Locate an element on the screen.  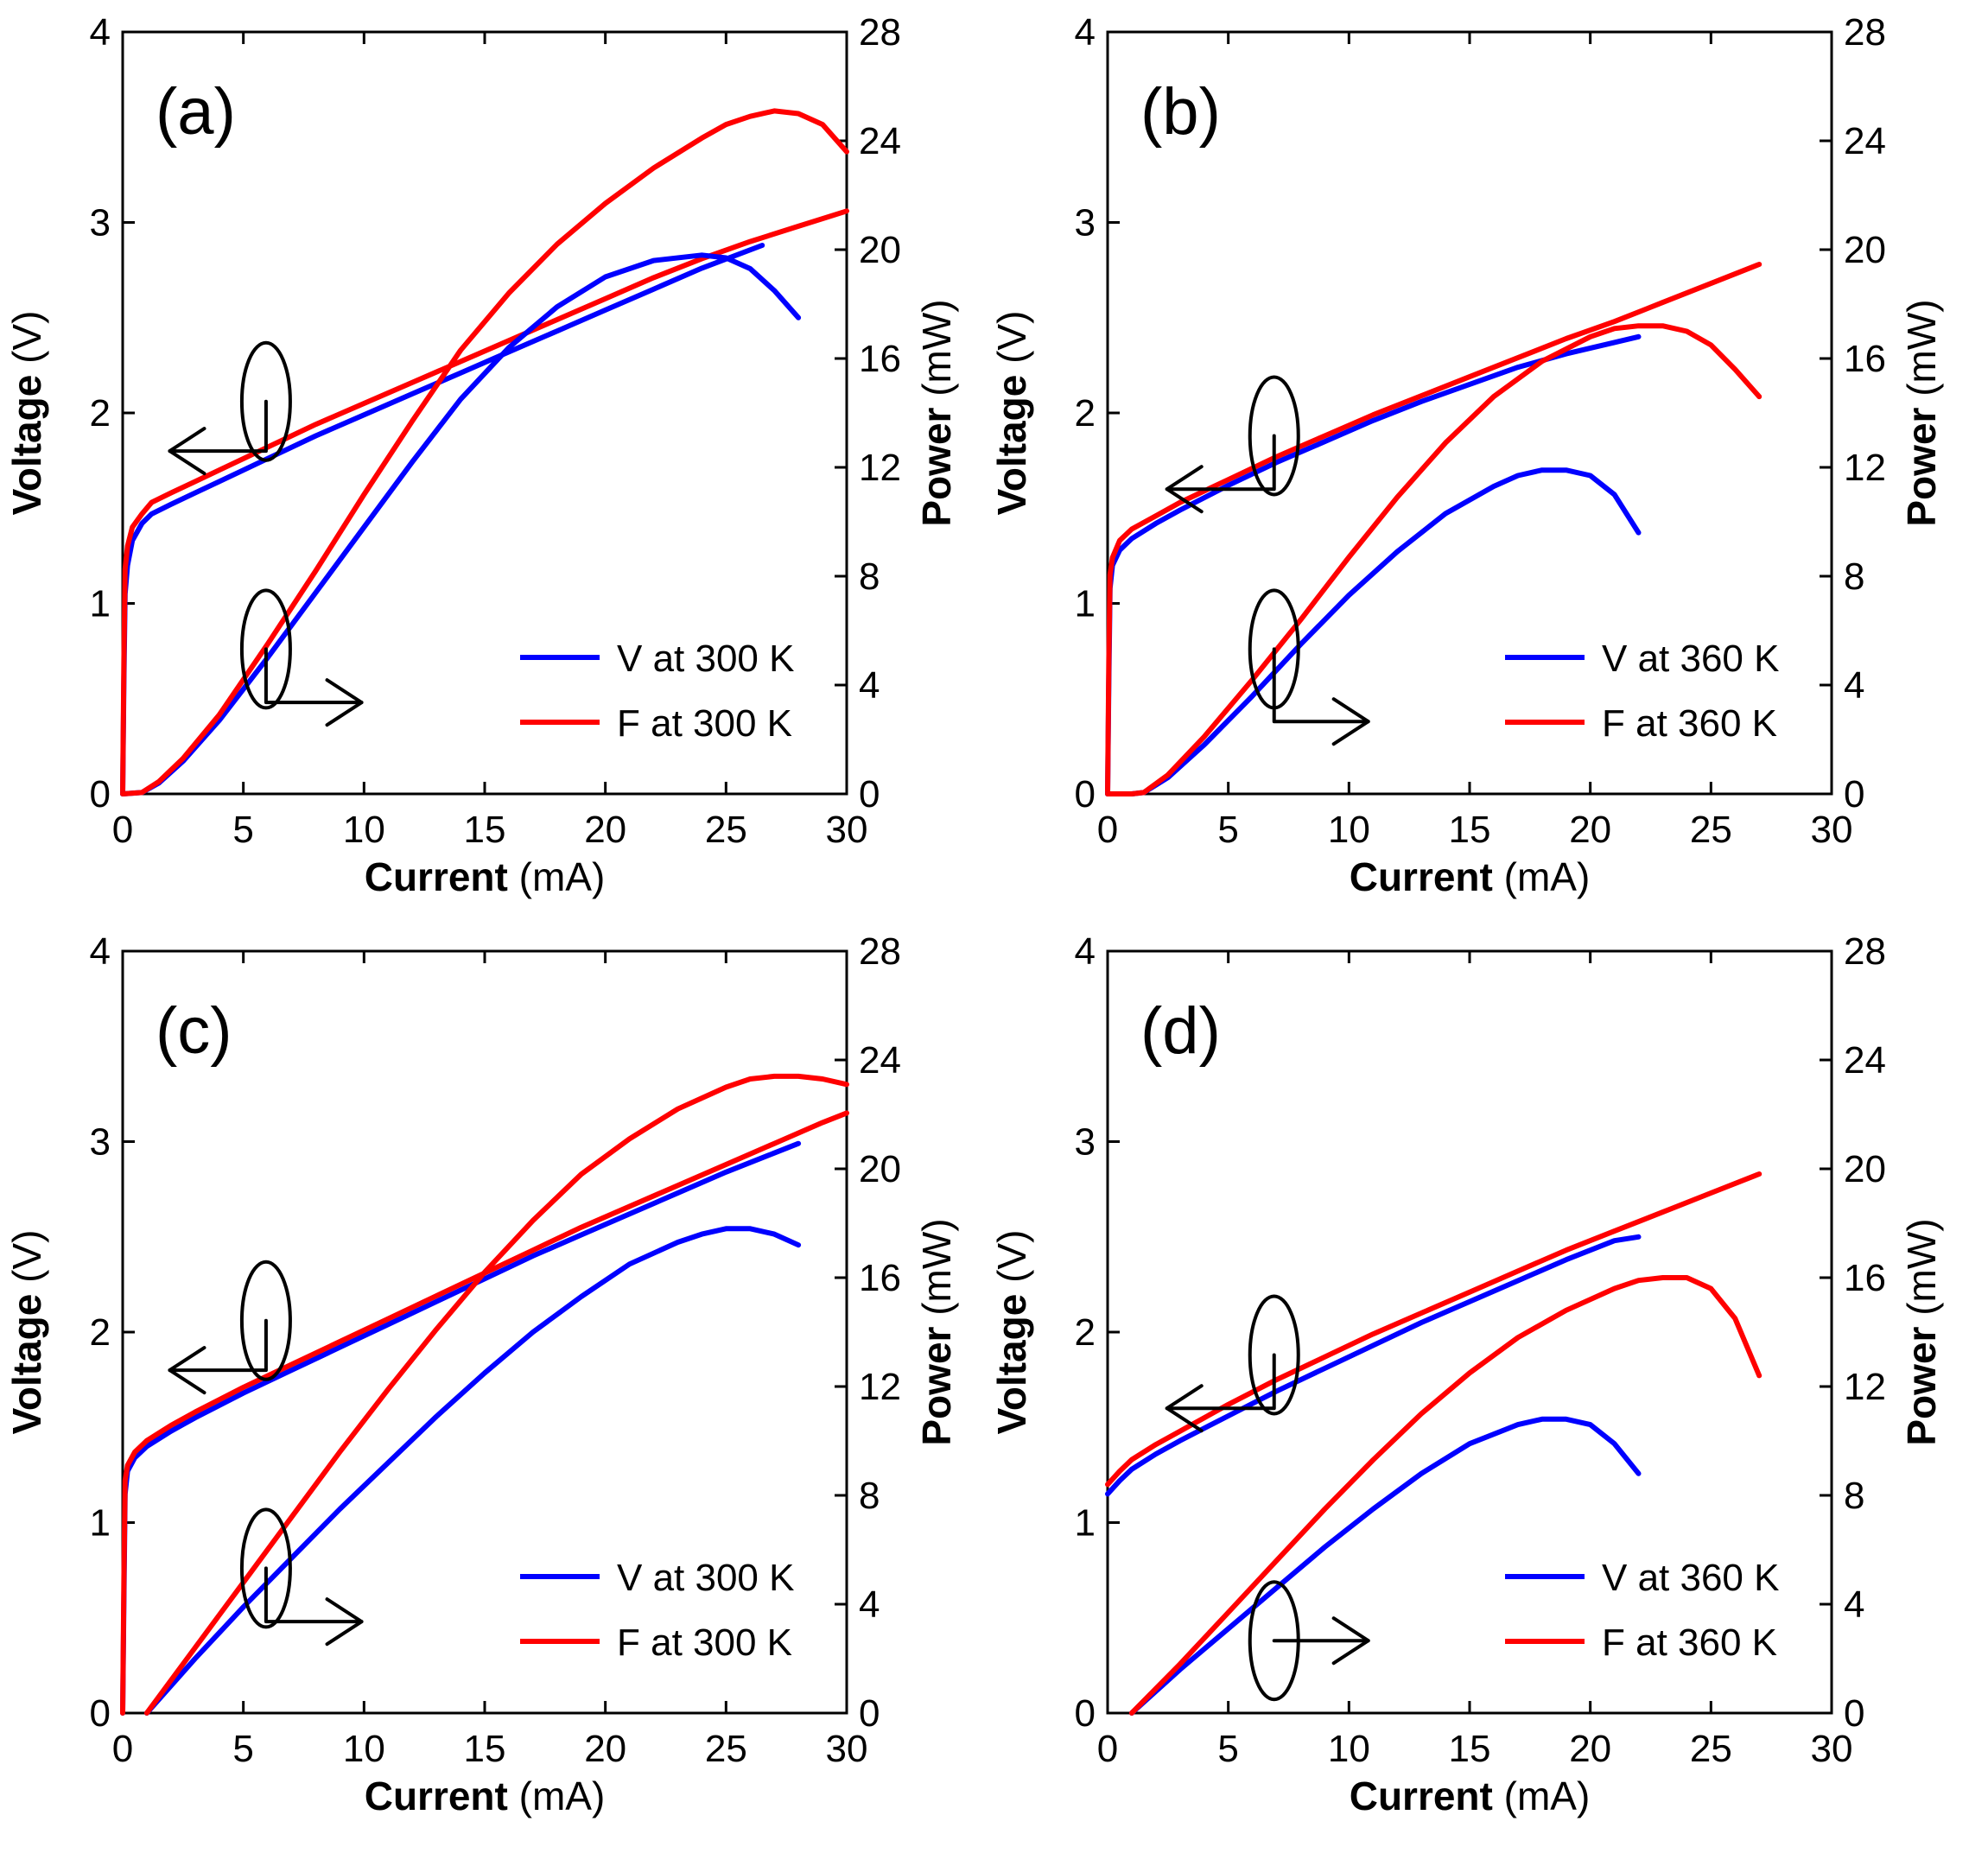
series-line-V-power is located at coordinates (1373, 632).